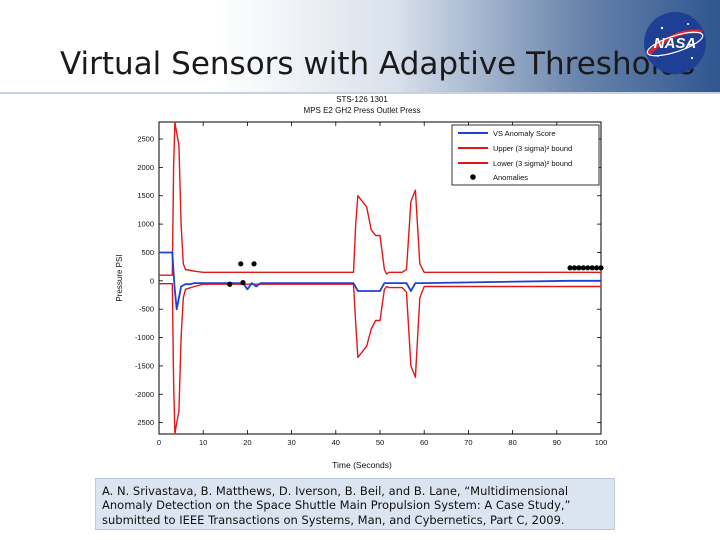 The image size is (720, 540). What do you see at coordinates (145, 195) in the screenshot?
I see `y-tick-label: 1500` at bounding box center [145, 195].